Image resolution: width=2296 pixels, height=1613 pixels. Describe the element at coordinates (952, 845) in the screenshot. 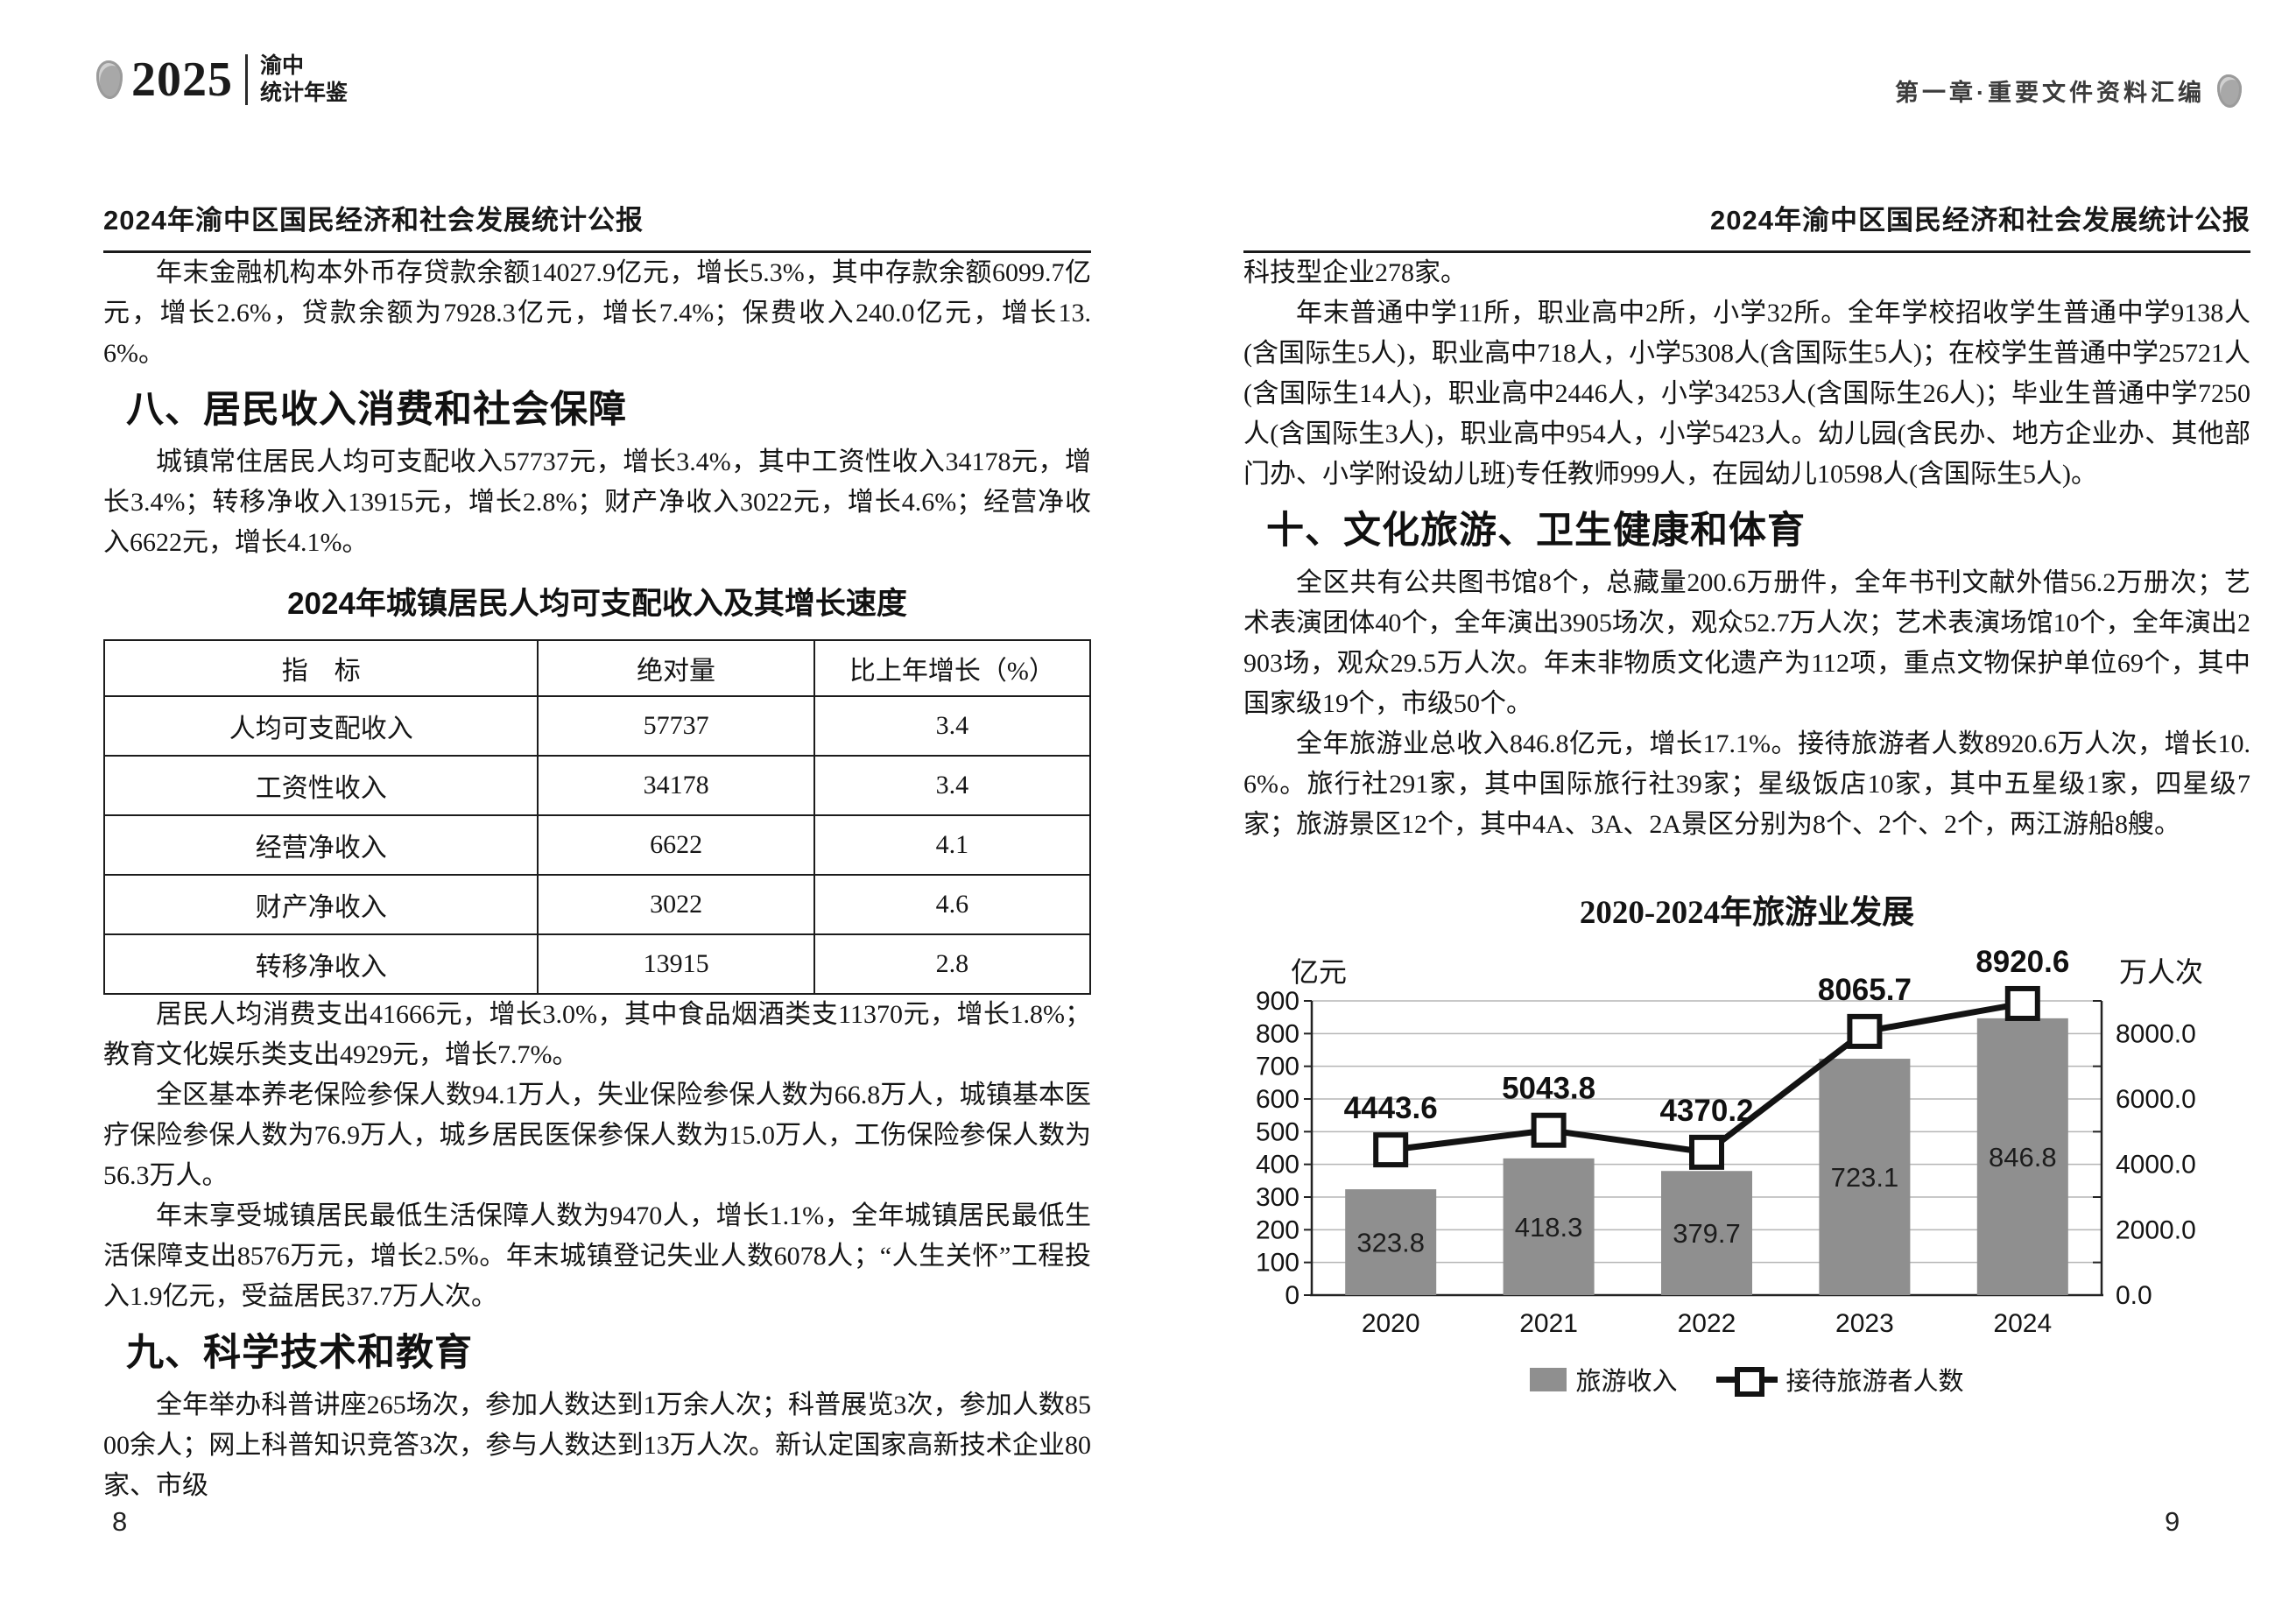

I see `cell-growth: 4.1` at that location.